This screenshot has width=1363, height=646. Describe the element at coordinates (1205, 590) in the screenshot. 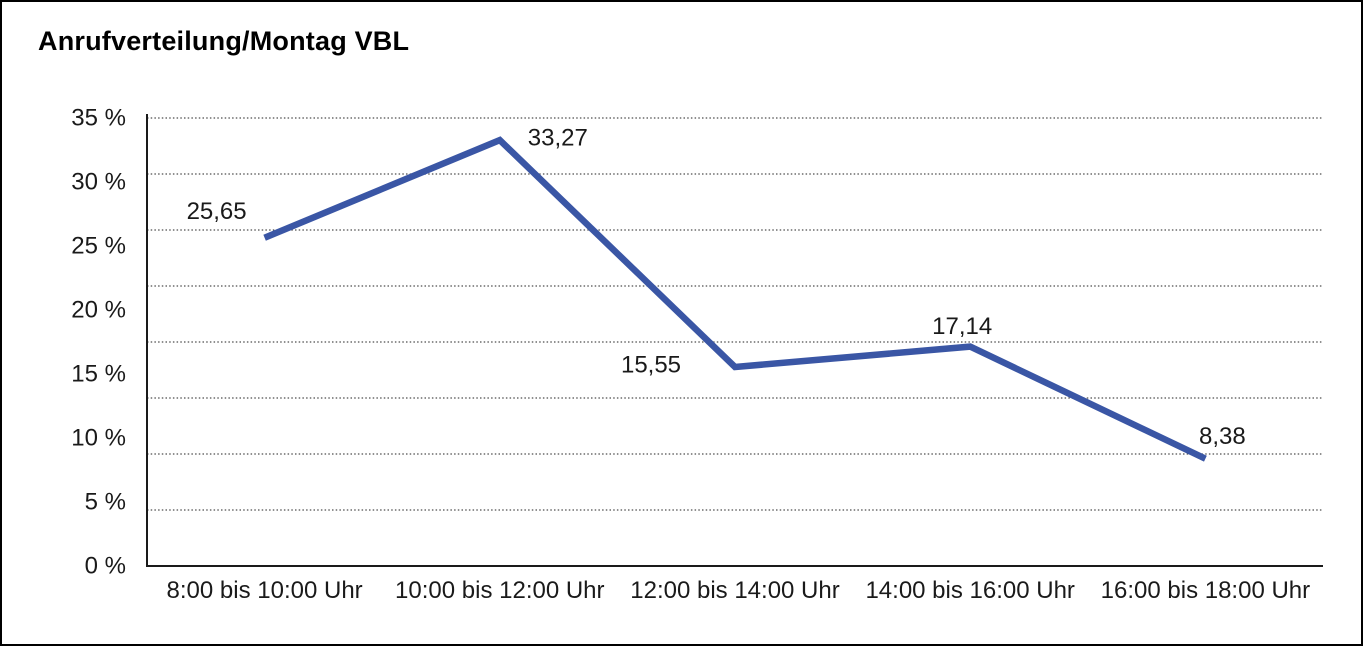

I see `x-axis-tick-label: 16:00 bis 18:00 Uhr` at that location.